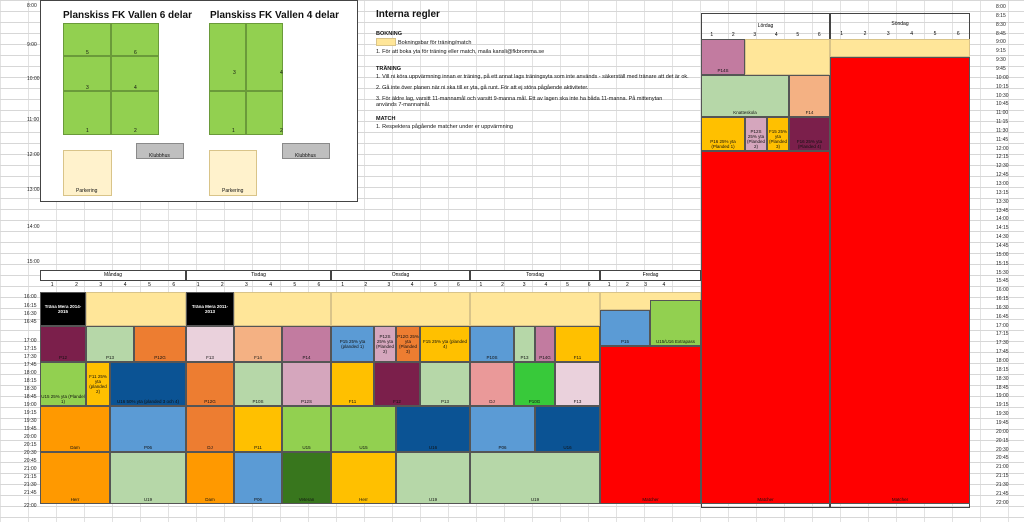  Describe the element at coordinates (1002, 148) in the screenshot. I see `time-label: 12:00` at that location.